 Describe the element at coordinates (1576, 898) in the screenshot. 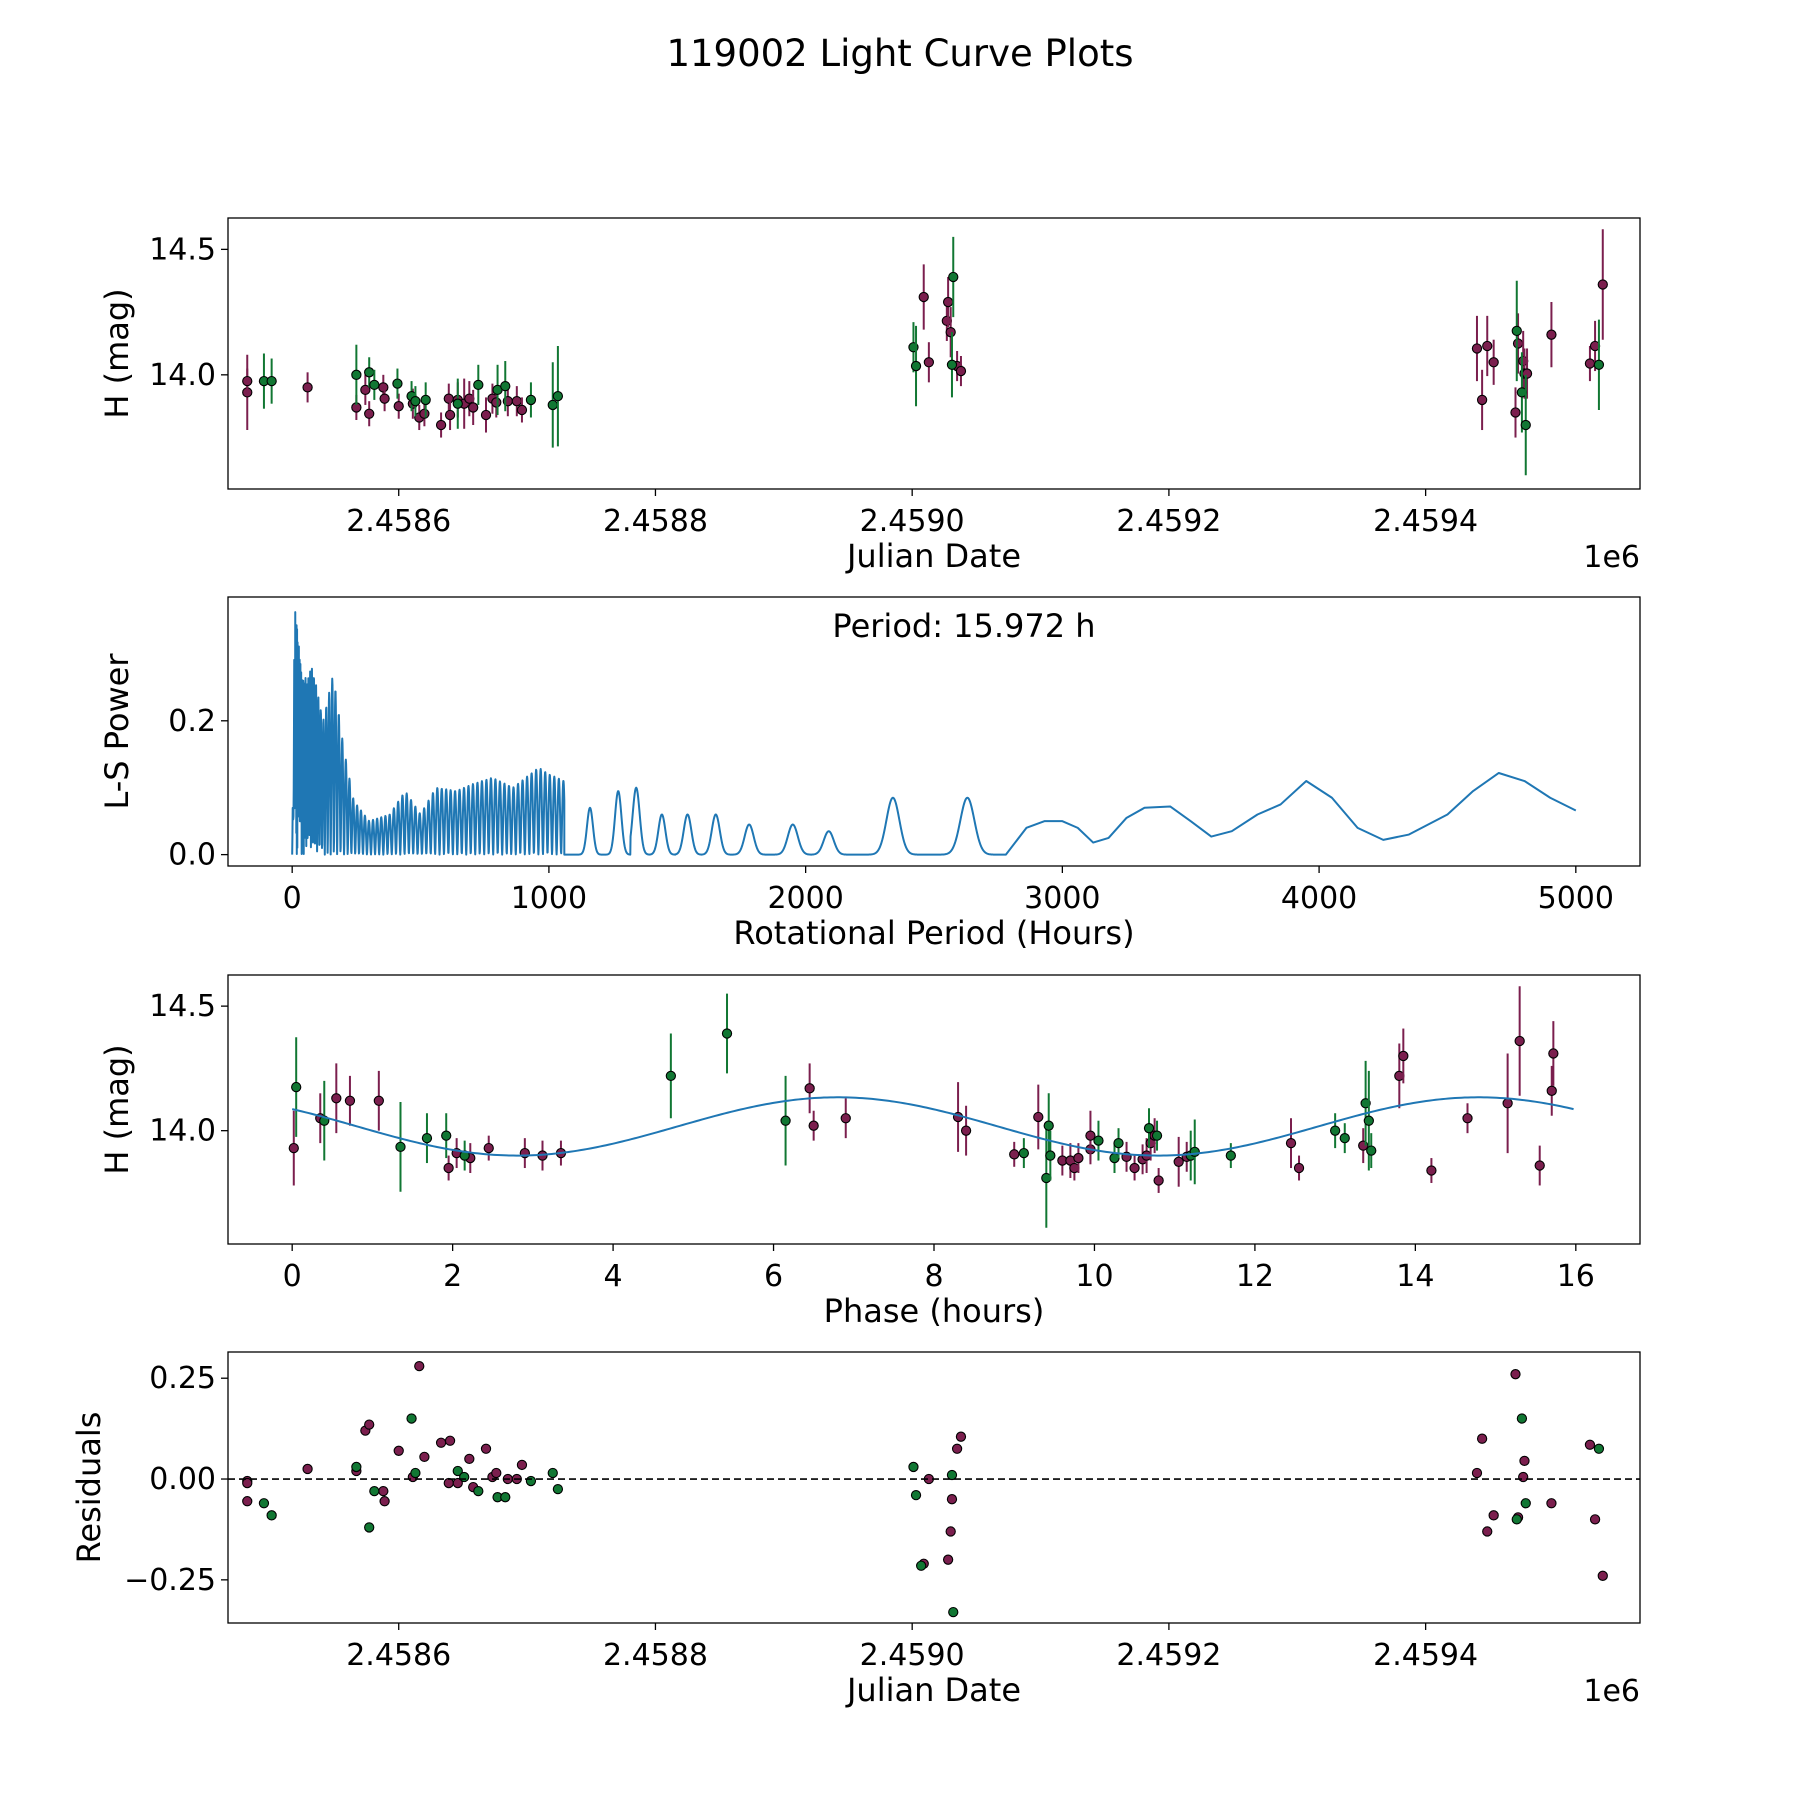

I see `x-tick-label: 5000` at that location.